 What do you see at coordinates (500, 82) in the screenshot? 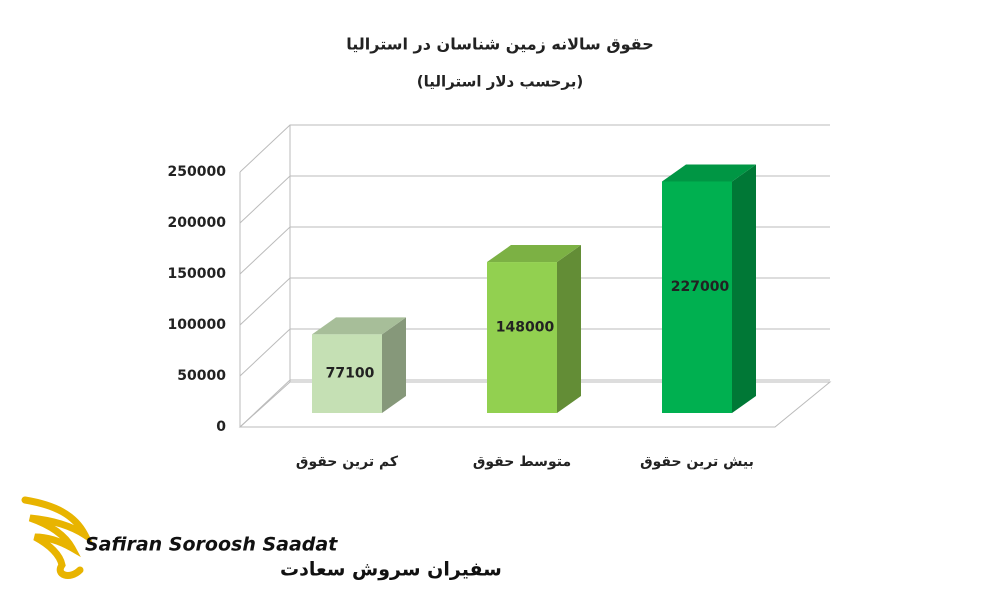
I see `chart-subtitle: (برحسب دلار استرالیا)` at bounding box center [500, 82].